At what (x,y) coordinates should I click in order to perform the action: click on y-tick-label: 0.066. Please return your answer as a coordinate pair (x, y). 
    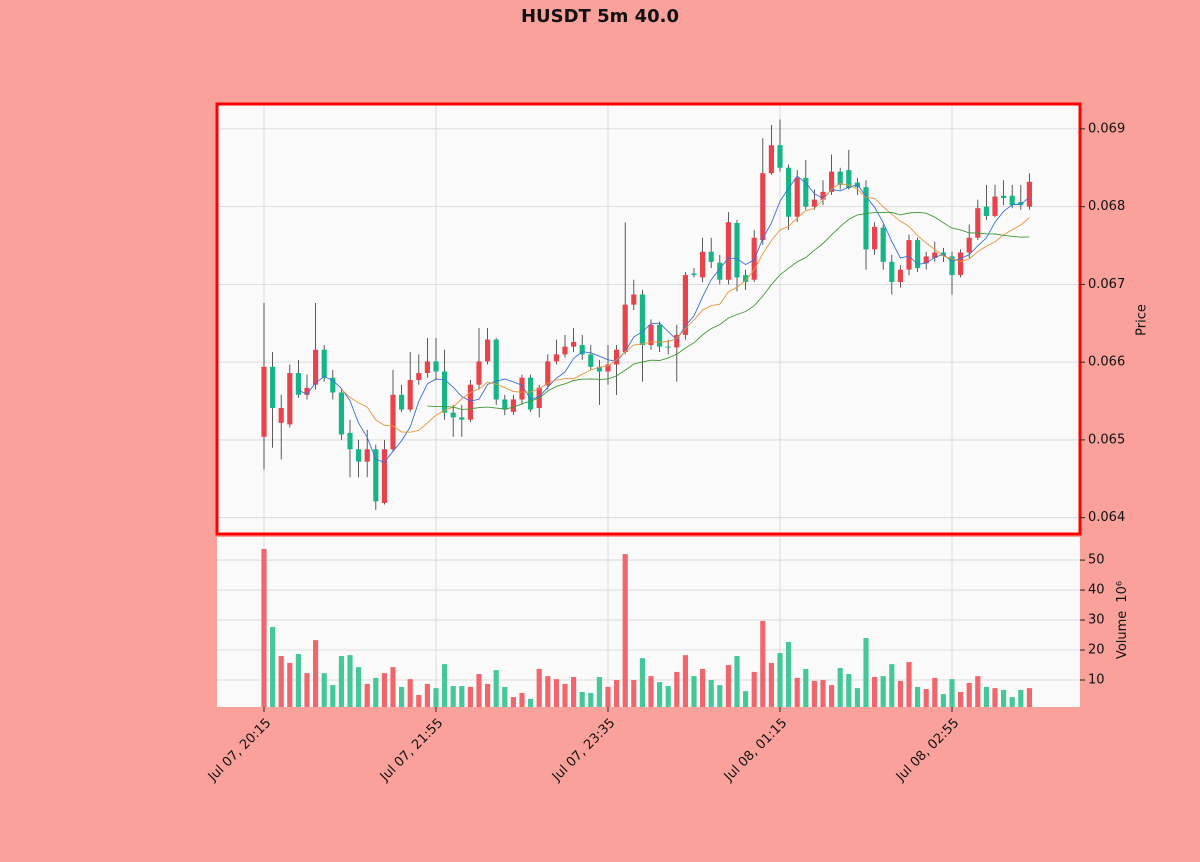
    Looking at the image, I should click on (1106, 362).